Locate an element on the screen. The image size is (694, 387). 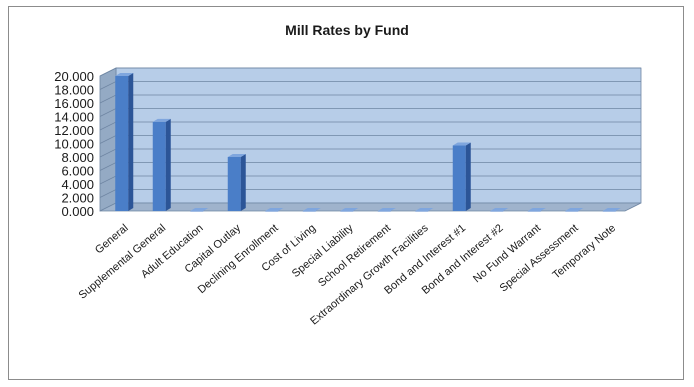
y-tick-label: 14.000 is located at coordinates (74, 117).